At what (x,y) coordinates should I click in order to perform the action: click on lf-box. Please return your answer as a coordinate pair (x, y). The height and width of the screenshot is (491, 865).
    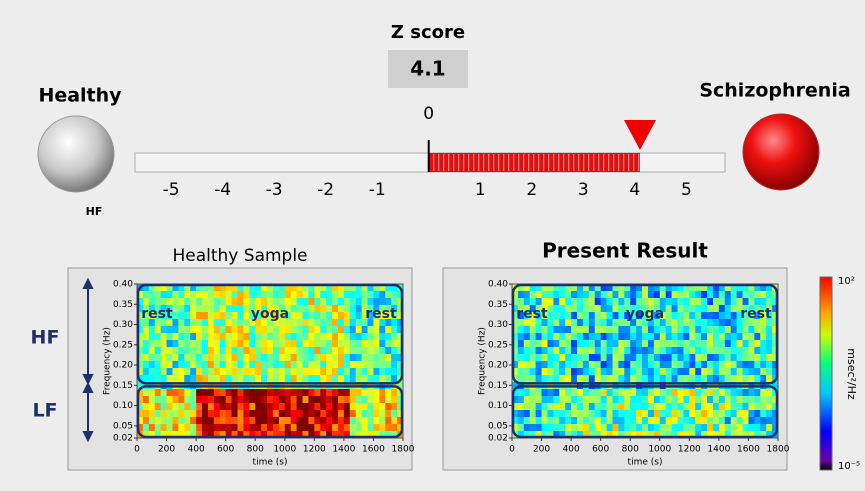
    Looking at the image, I should click on (270, 412).